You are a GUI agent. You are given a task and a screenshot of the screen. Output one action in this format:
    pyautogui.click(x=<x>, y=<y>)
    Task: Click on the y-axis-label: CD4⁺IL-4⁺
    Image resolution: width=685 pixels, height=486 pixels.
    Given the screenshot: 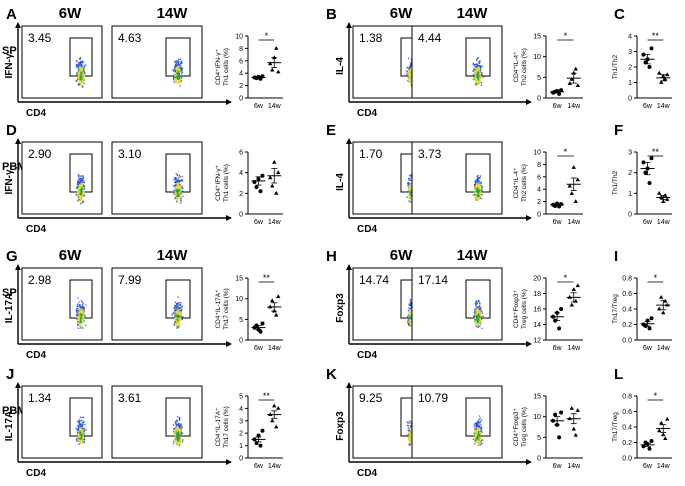 What is the action you would take?
    pyautogui.click(x=516, y=67)
    